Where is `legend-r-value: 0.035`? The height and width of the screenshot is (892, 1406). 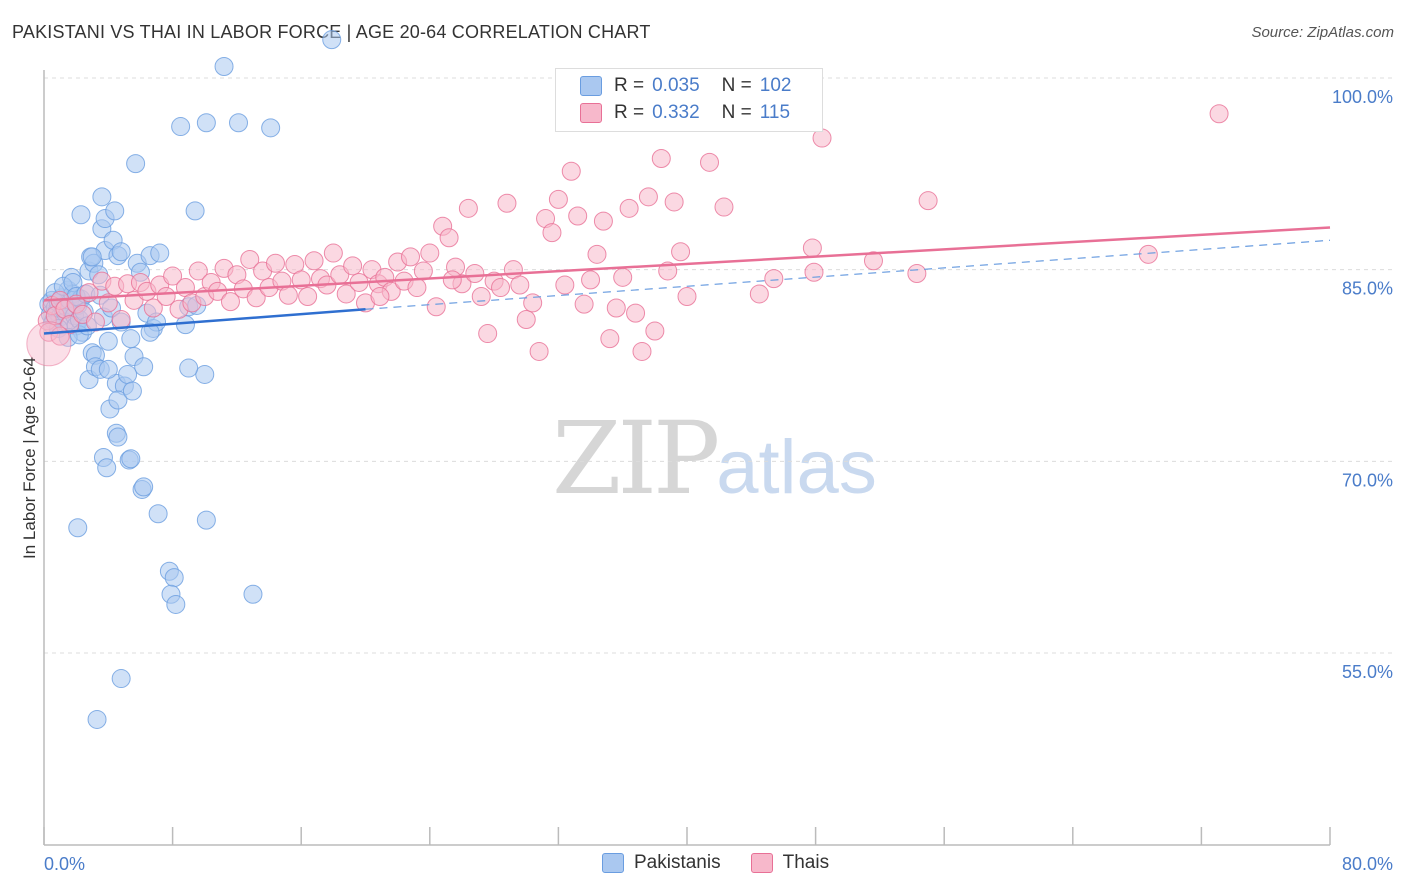 legend-r-value: 0.035 is located at coordinates (676, 85).